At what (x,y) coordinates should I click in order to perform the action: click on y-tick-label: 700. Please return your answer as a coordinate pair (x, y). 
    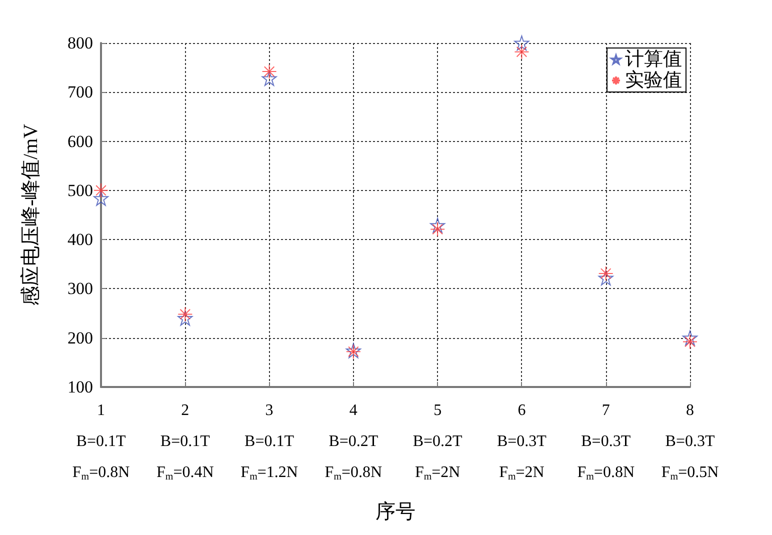
    Looking at the image, I should click on (80, 92).